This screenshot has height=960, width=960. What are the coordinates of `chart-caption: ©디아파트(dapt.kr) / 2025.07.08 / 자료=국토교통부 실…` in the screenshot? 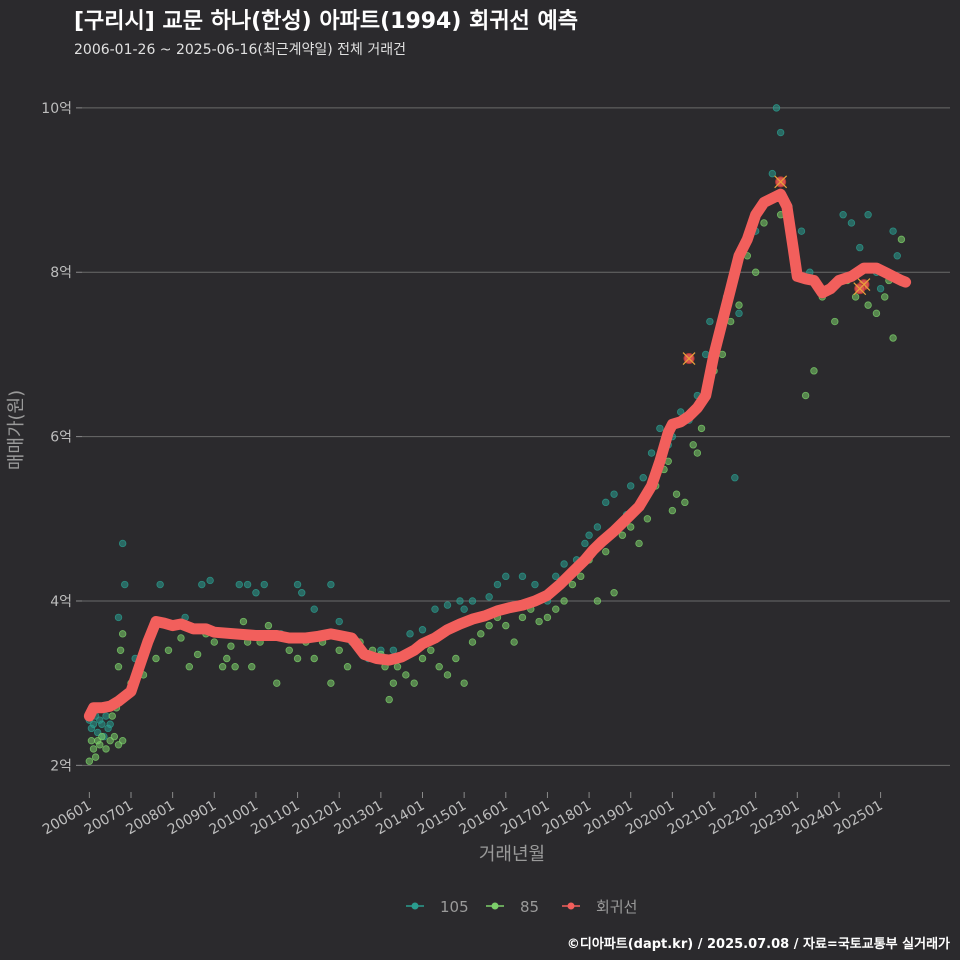 It's located at (758, 944).